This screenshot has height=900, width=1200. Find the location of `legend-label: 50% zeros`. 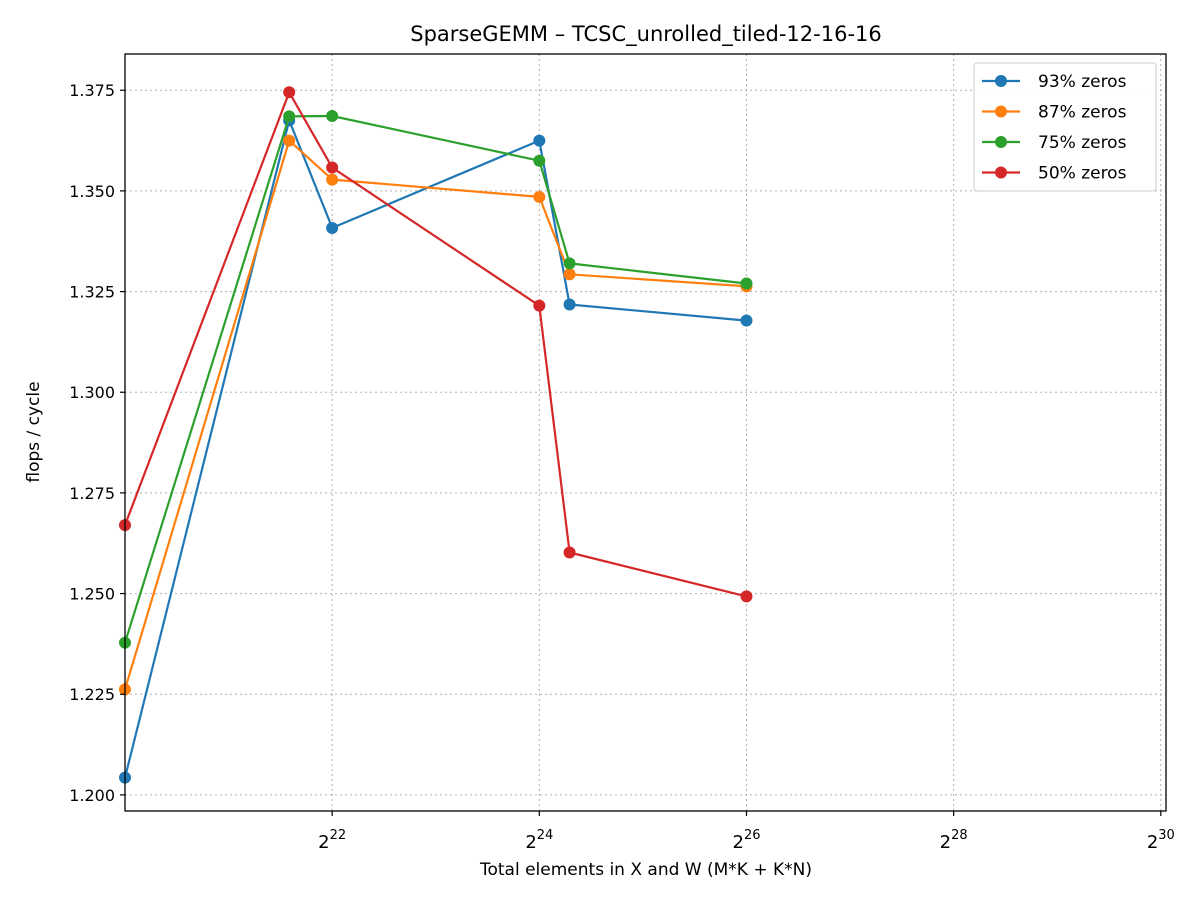

legend-label: 50% zeros is located at coordinates (1082, 174).